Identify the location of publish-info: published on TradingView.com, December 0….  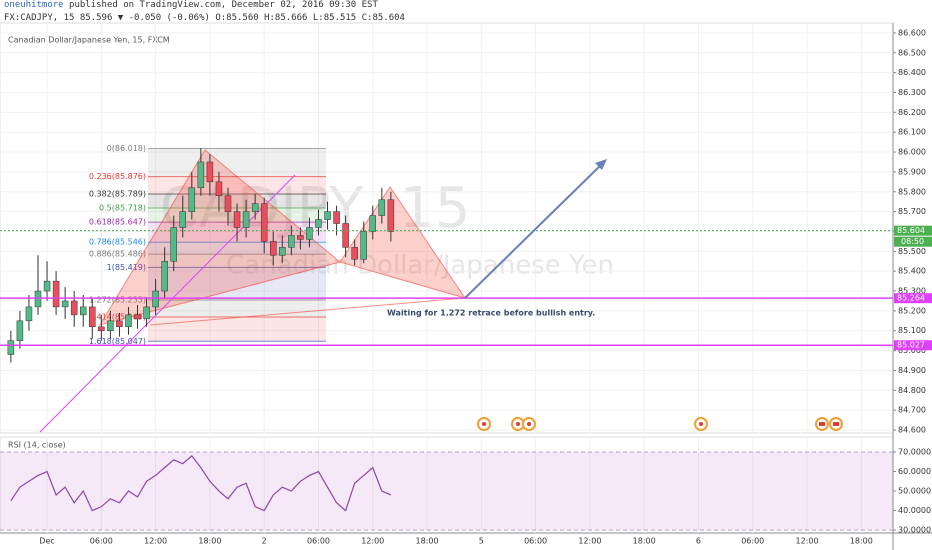
(223, 5).